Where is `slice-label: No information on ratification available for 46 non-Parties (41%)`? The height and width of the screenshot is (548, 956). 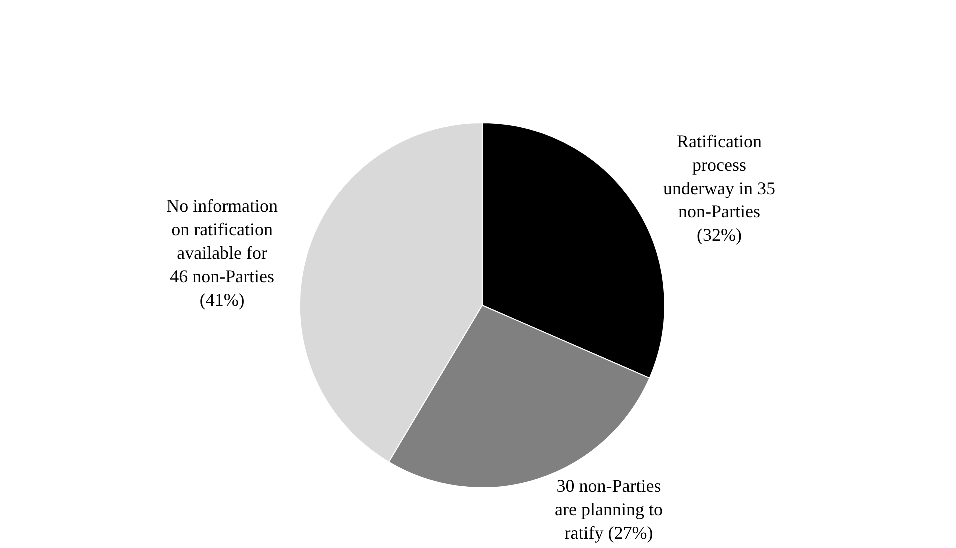
slice-label: No information on ratification available for 46 non-Parties (41%) is located at coordinates (222, 253).